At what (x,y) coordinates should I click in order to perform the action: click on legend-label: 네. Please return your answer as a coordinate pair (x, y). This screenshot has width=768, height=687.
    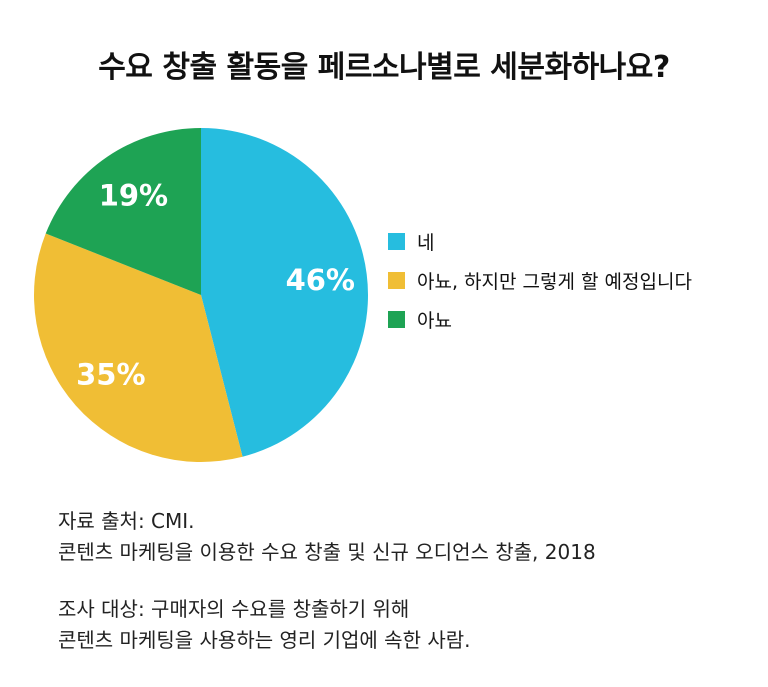
    Looking at the image, I should click on (426, 243).